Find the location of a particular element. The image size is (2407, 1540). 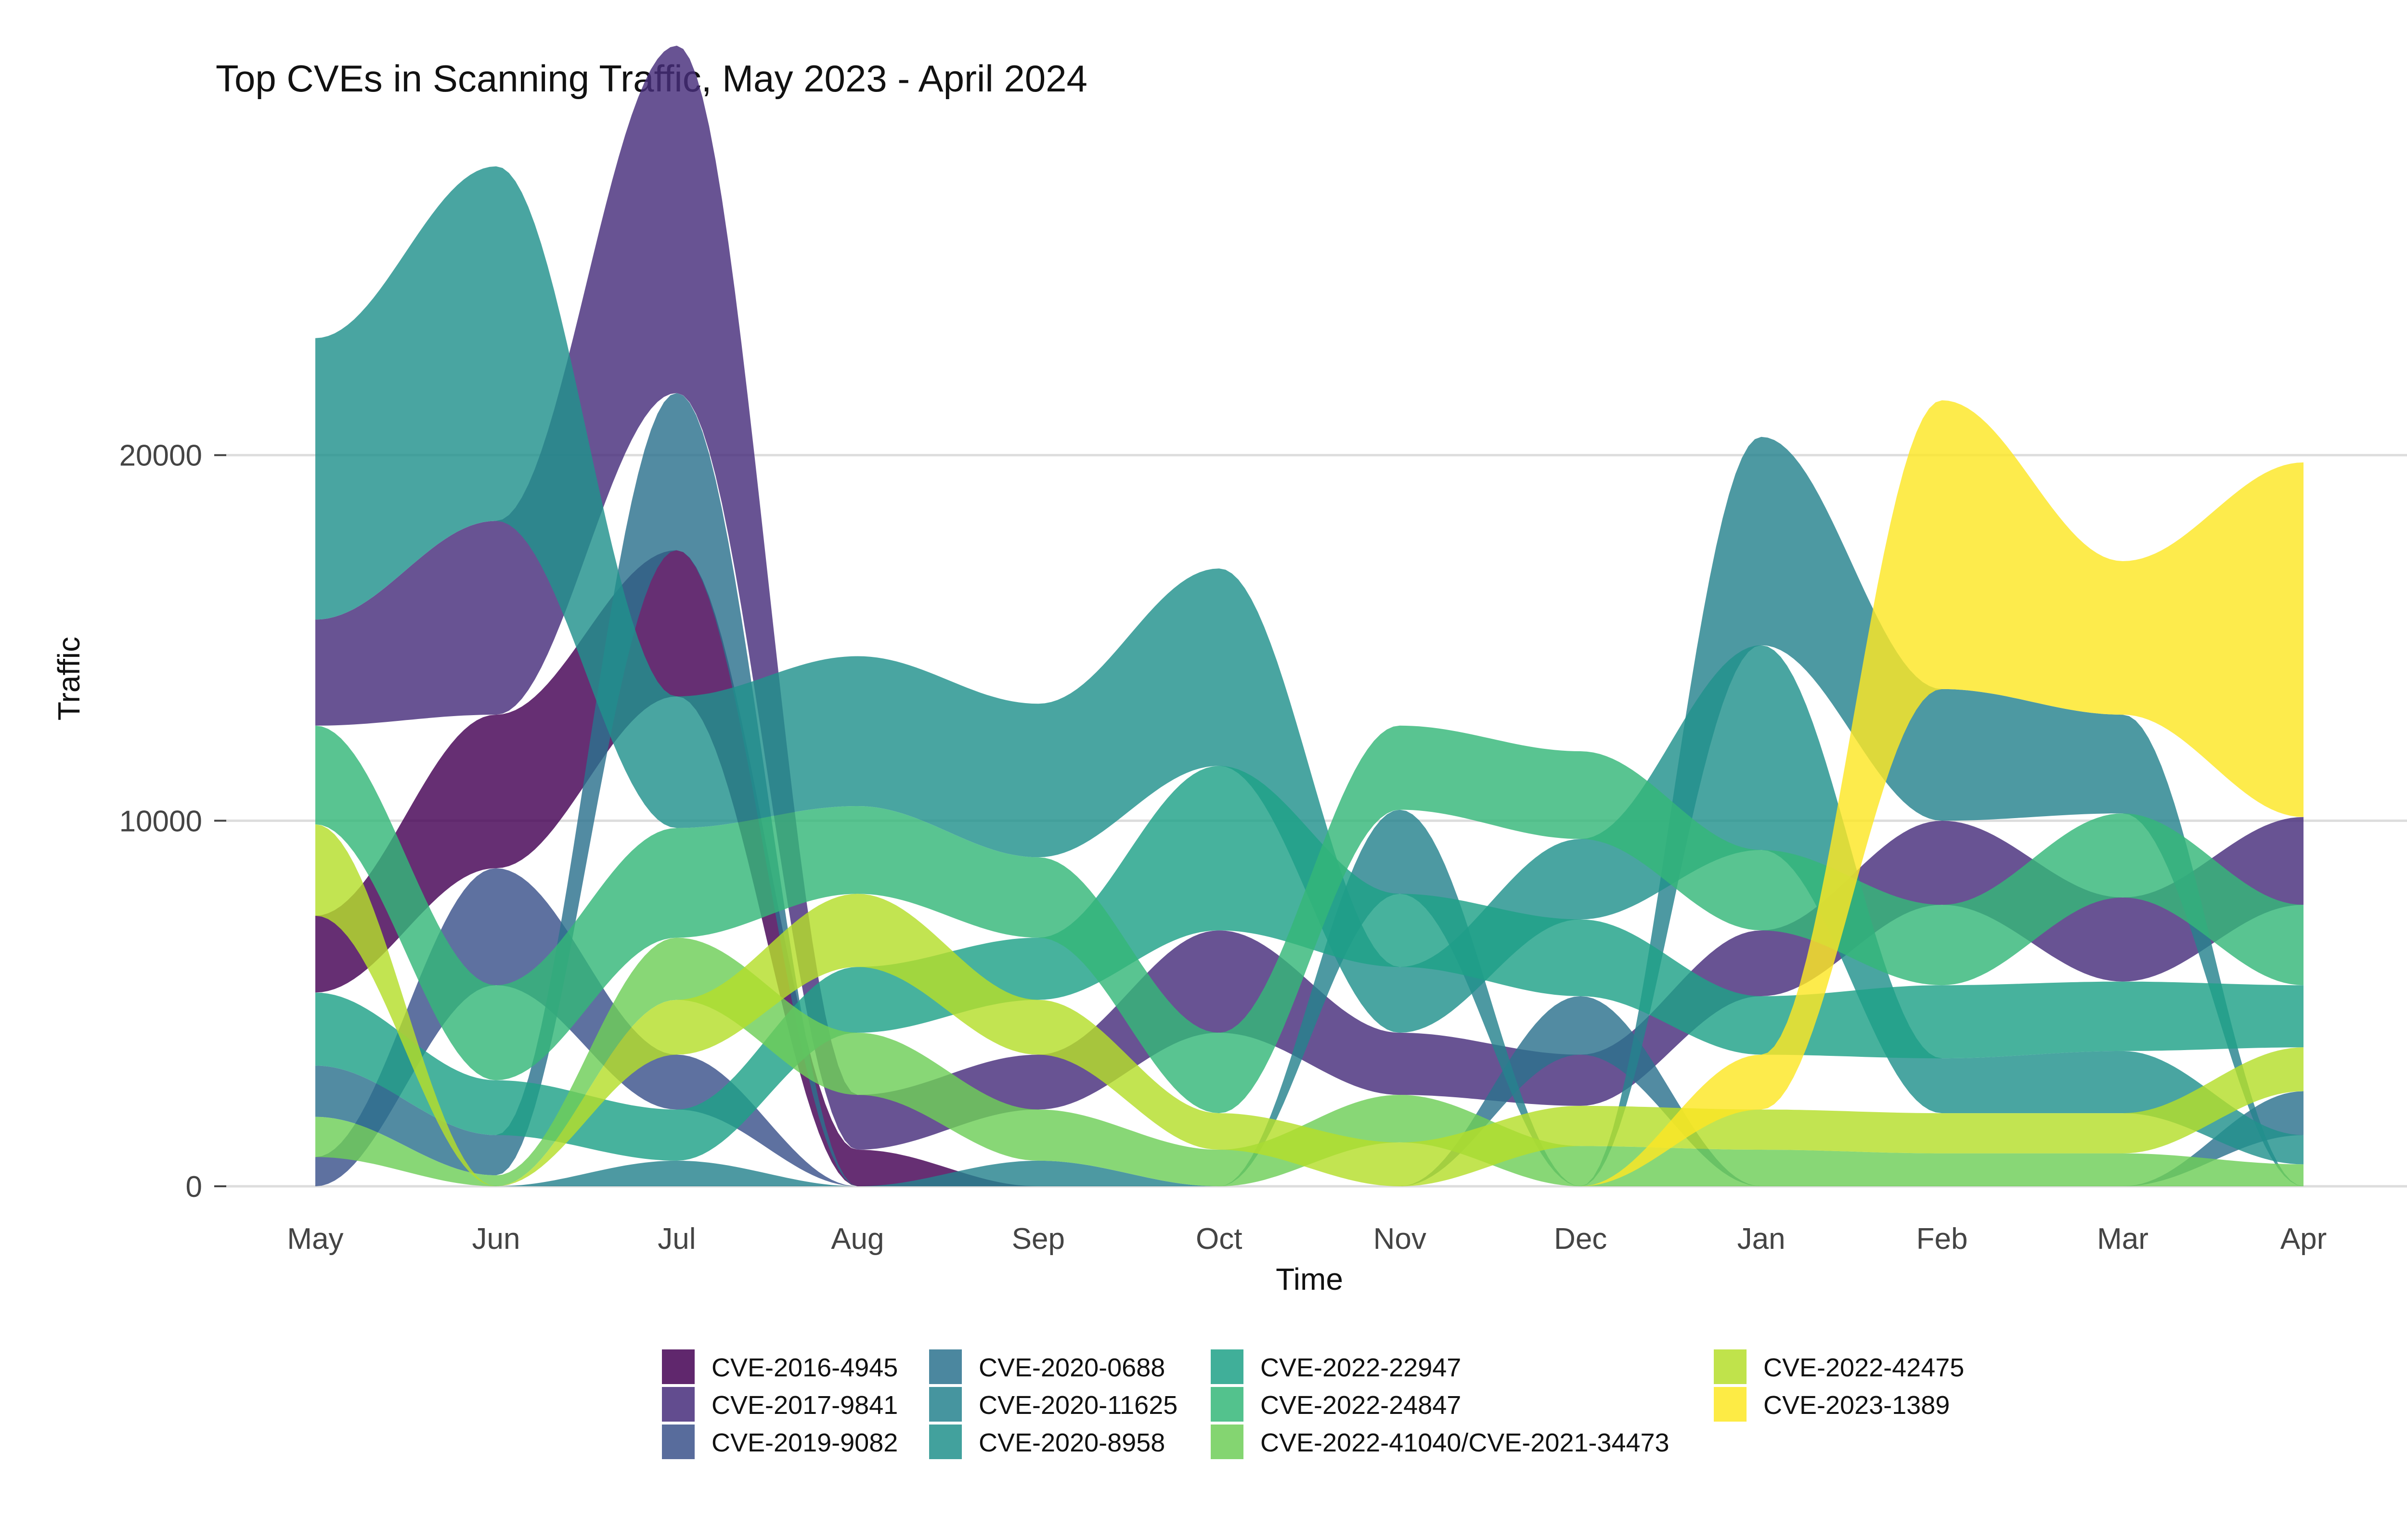

x-axis-title: Time is located at coordinates (1309, 1279).